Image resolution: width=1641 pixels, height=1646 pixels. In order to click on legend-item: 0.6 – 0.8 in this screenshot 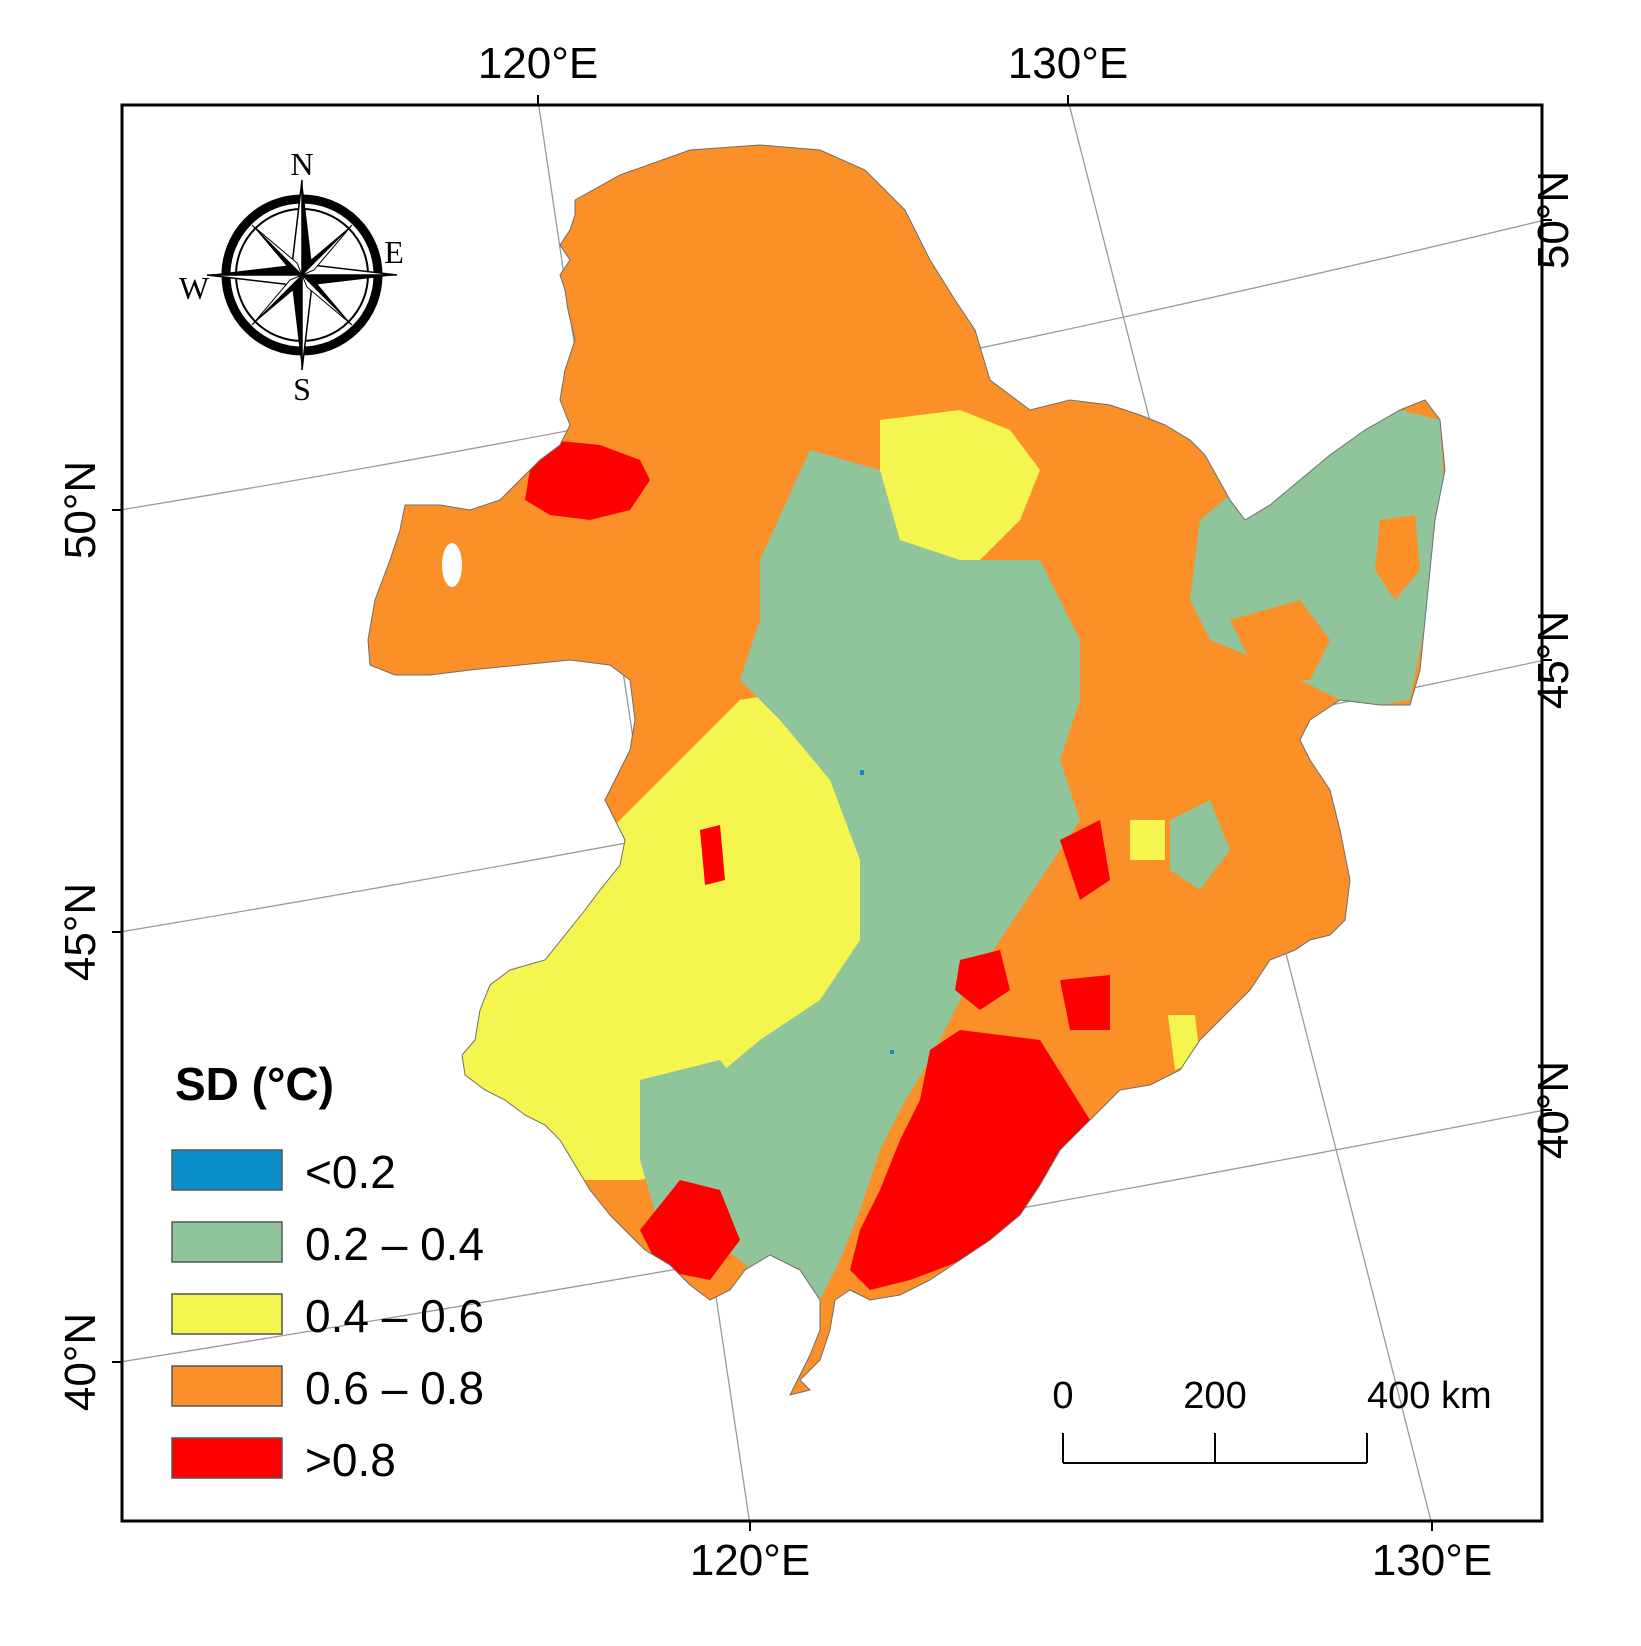, I will do `click(327, 1388)`.